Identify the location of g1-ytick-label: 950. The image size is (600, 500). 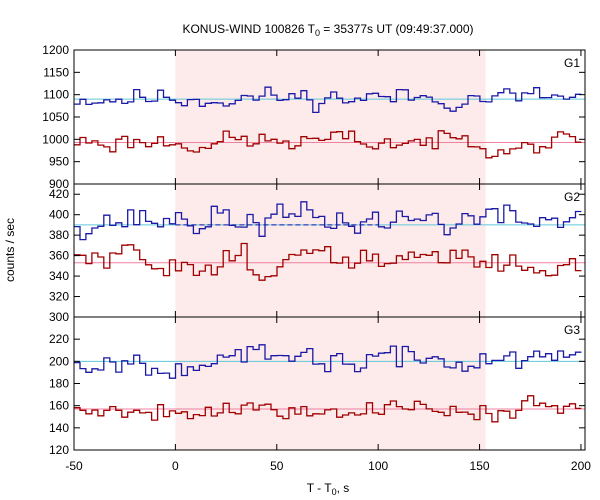
(59, 162).